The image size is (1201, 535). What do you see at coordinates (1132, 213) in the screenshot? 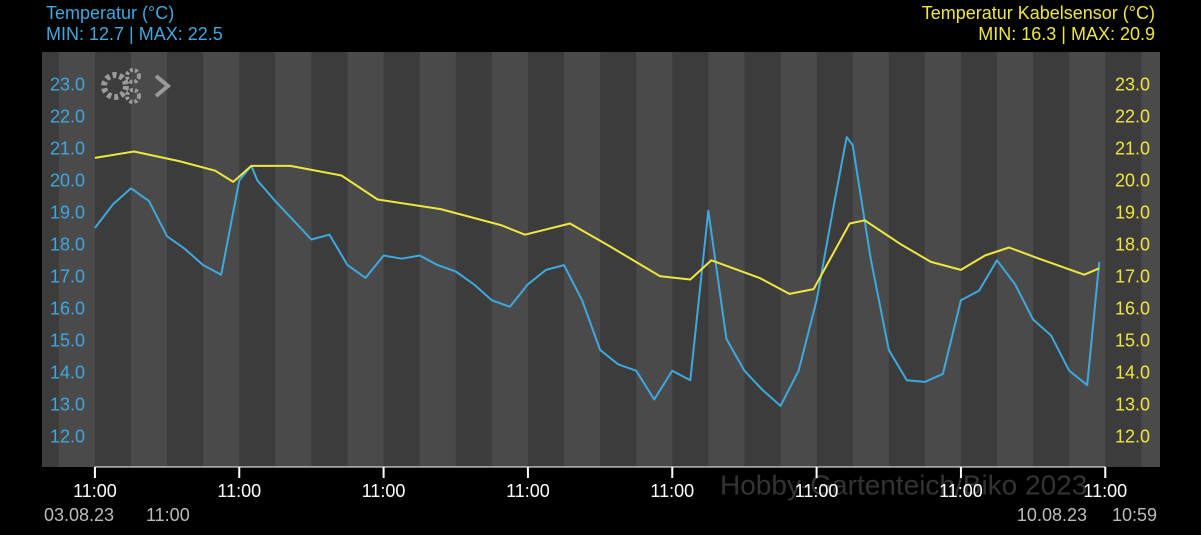
I see `y2-tick-label: 19.0` at bounding box center [1132, 213].